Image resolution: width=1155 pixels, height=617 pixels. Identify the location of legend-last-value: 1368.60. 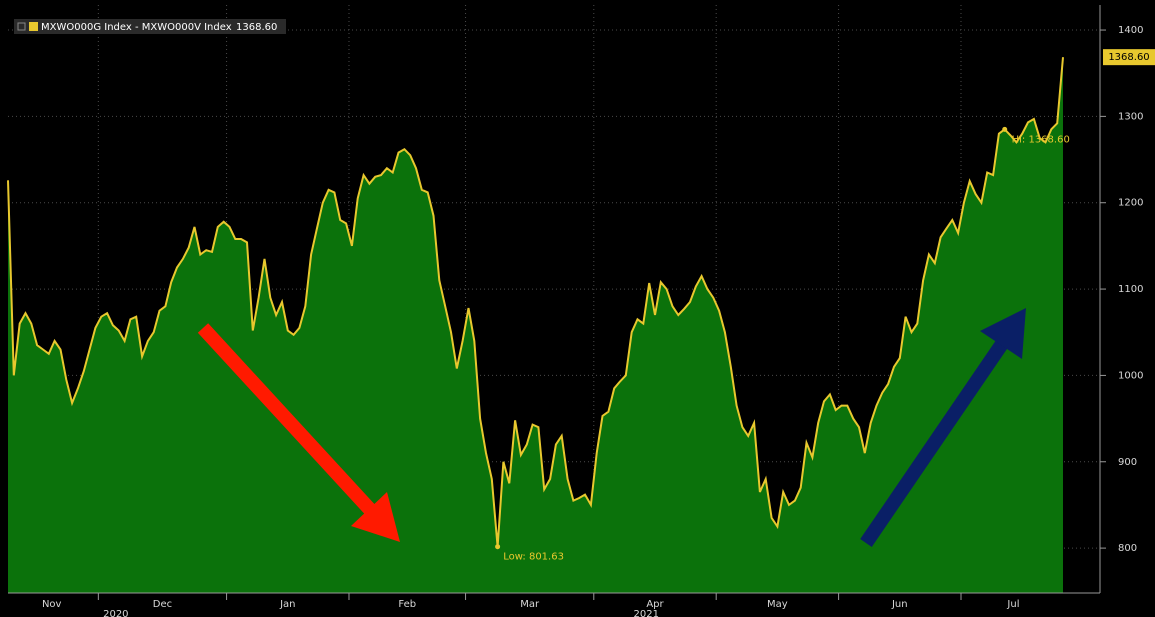
(256, 27).